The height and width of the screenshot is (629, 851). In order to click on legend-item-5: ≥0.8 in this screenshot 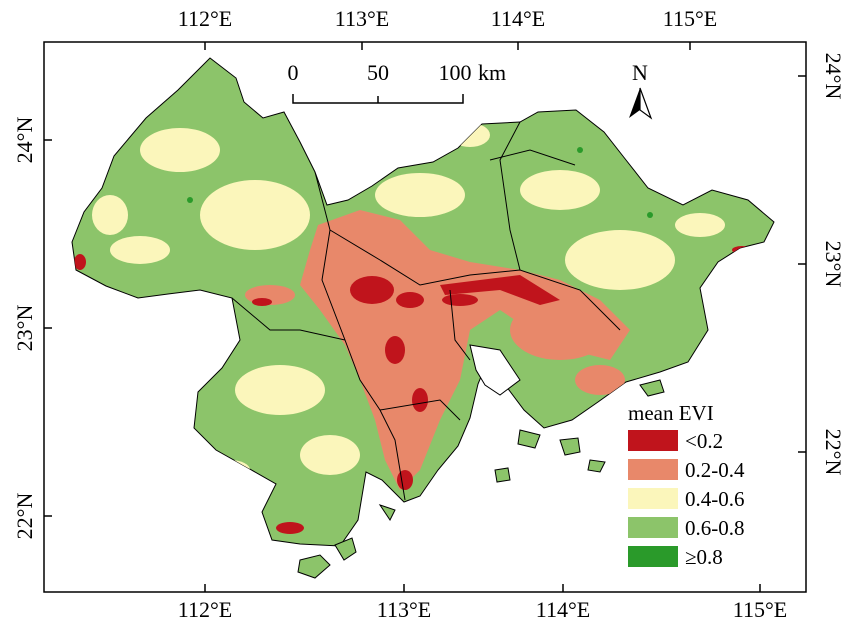, I will do `click(675, 557)`.